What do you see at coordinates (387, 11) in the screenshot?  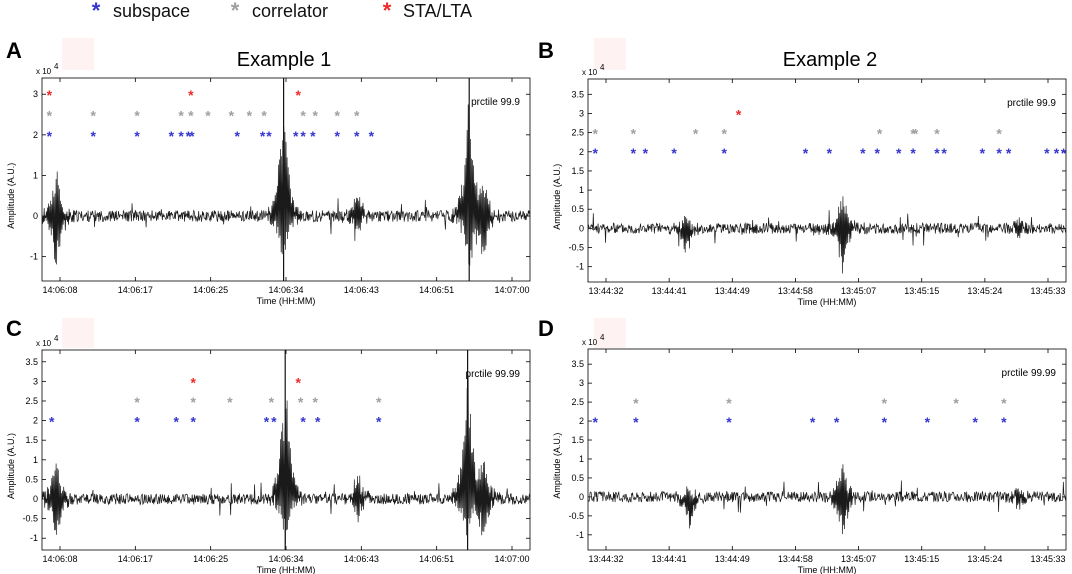 I see `legend-marker-stalta: *` at bounding box center [387, 11].